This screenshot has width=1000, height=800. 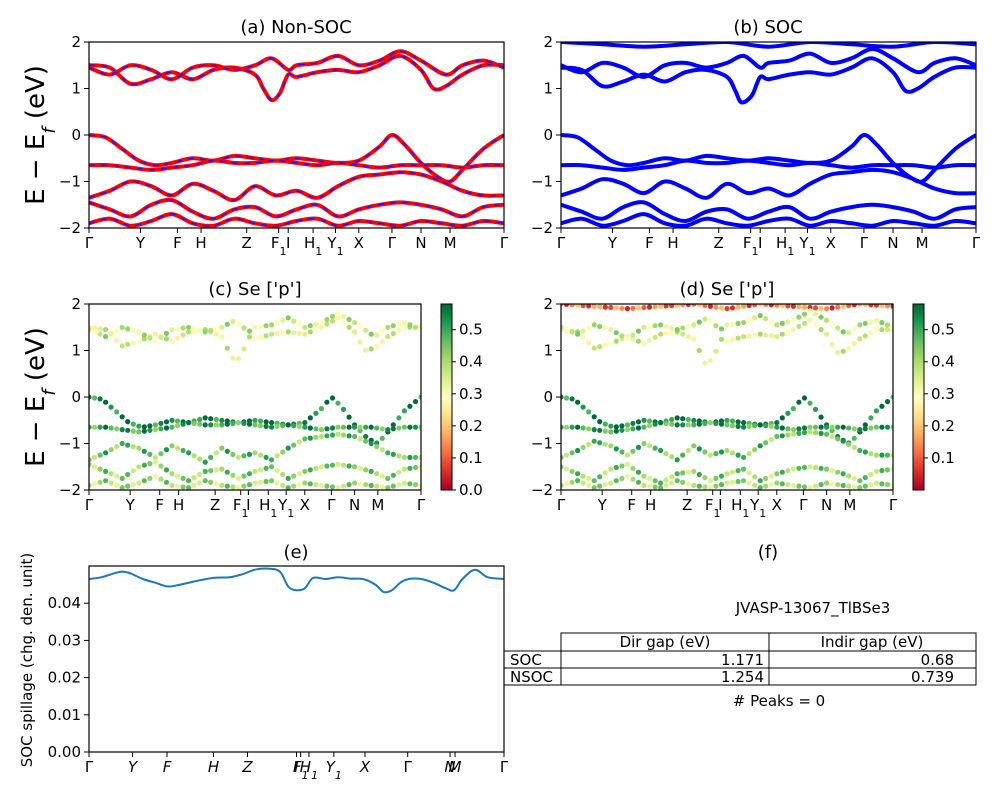 I want to click on panel-f-title: (f), so click(x=768, y=552).